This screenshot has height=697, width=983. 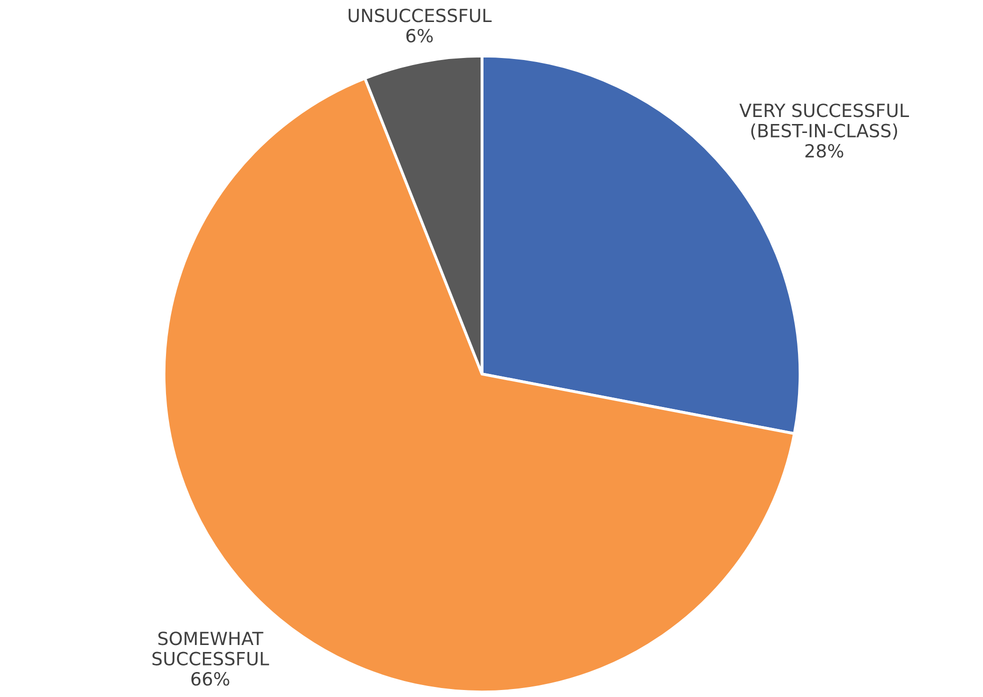 What do you see at coordinates (420, 15) in the screenshot?
I see `slice-label: UNSUCCESSFUL` at bounding box center [420, 15].